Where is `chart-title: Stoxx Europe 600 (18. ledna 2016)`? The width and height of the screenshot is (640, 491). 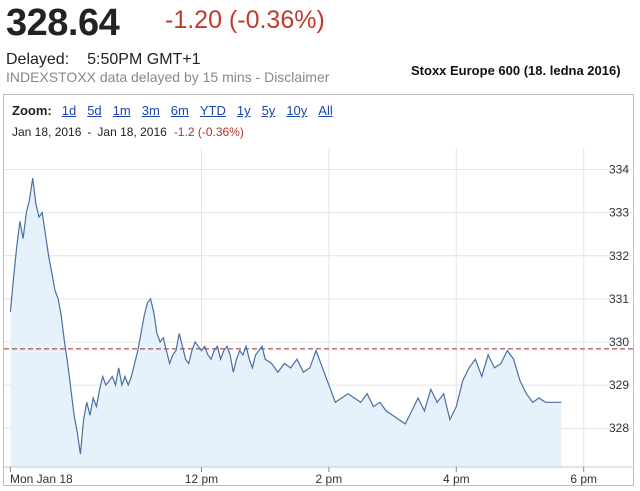
chart-title: Stoxx Europe 600 (18. ledna 2016) is located at coordinates (516, 70).